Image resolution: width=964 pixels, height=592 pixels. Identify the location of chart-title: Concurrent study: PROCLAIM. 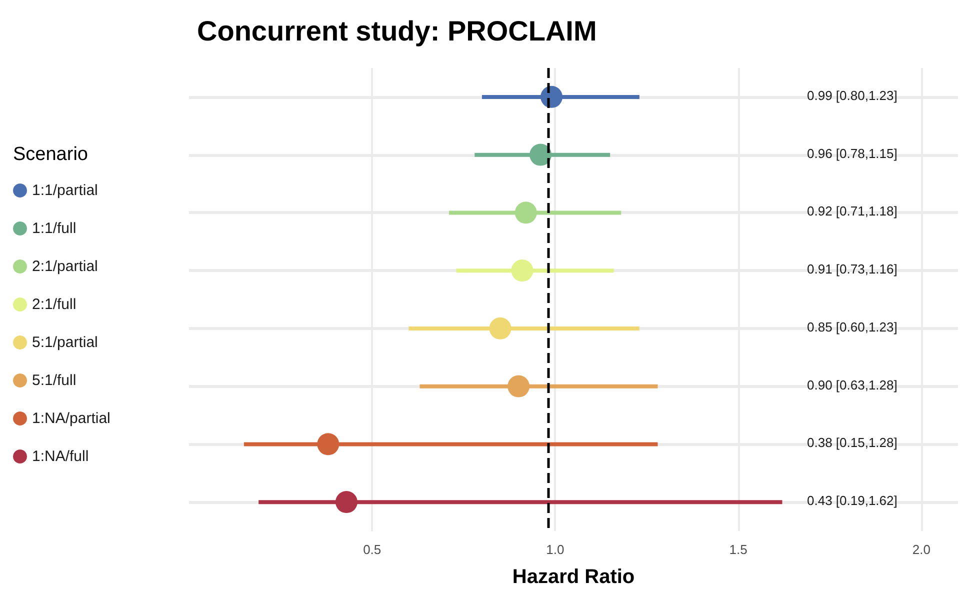
(397, 31).